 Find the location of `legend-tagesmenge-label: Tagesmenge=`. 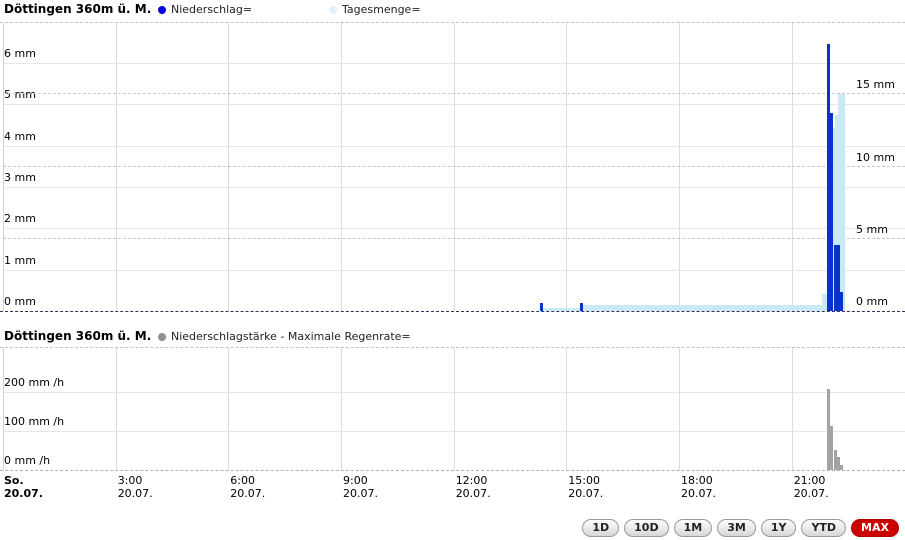

legend-tagesmenge-label: Tagesmenge= is located at coordinates (381, 9).